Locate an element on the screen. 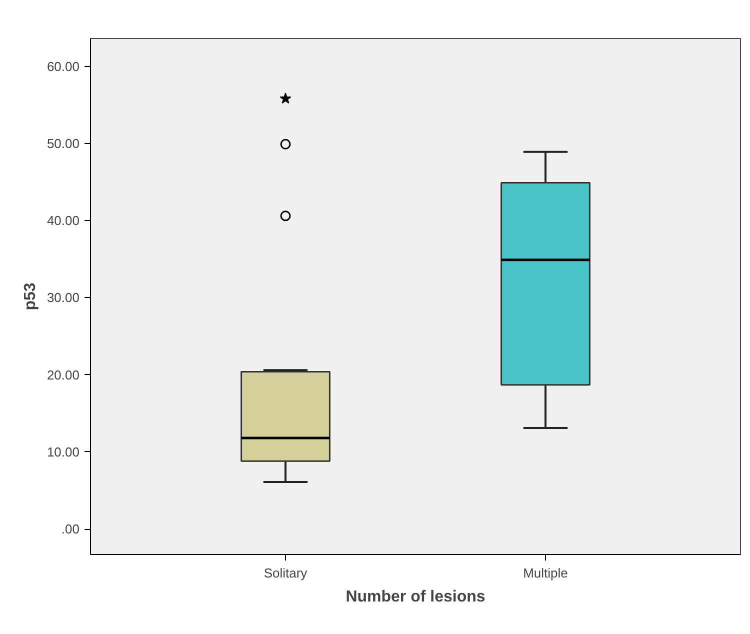 The width and height of the screenshot is (750, 634). y-tick-label: 40.00 is located at coordinates (63, 220).